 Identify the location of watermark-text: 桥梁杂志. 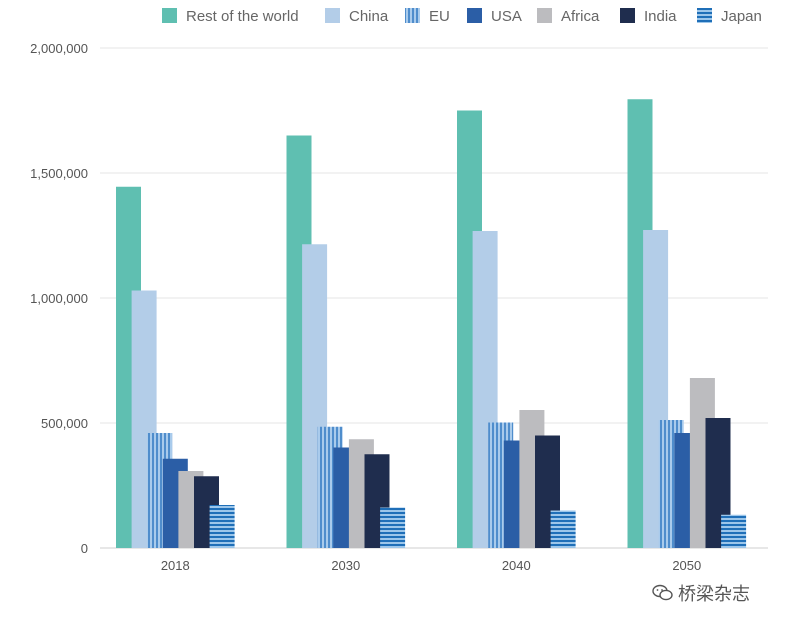
(714, 594).